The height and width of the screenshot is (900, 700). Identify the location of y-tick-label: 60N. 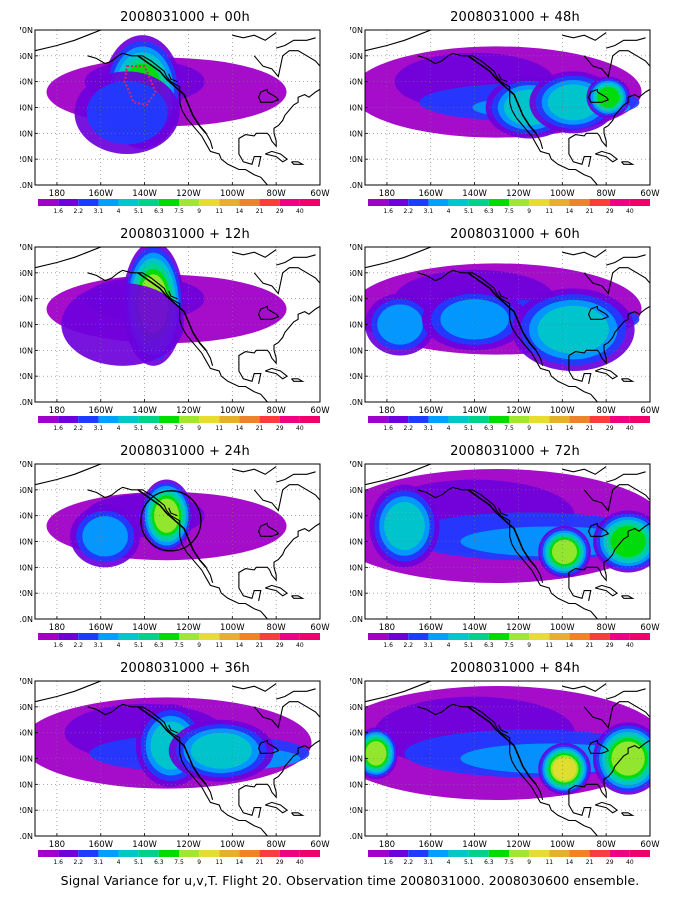
(356, 56).